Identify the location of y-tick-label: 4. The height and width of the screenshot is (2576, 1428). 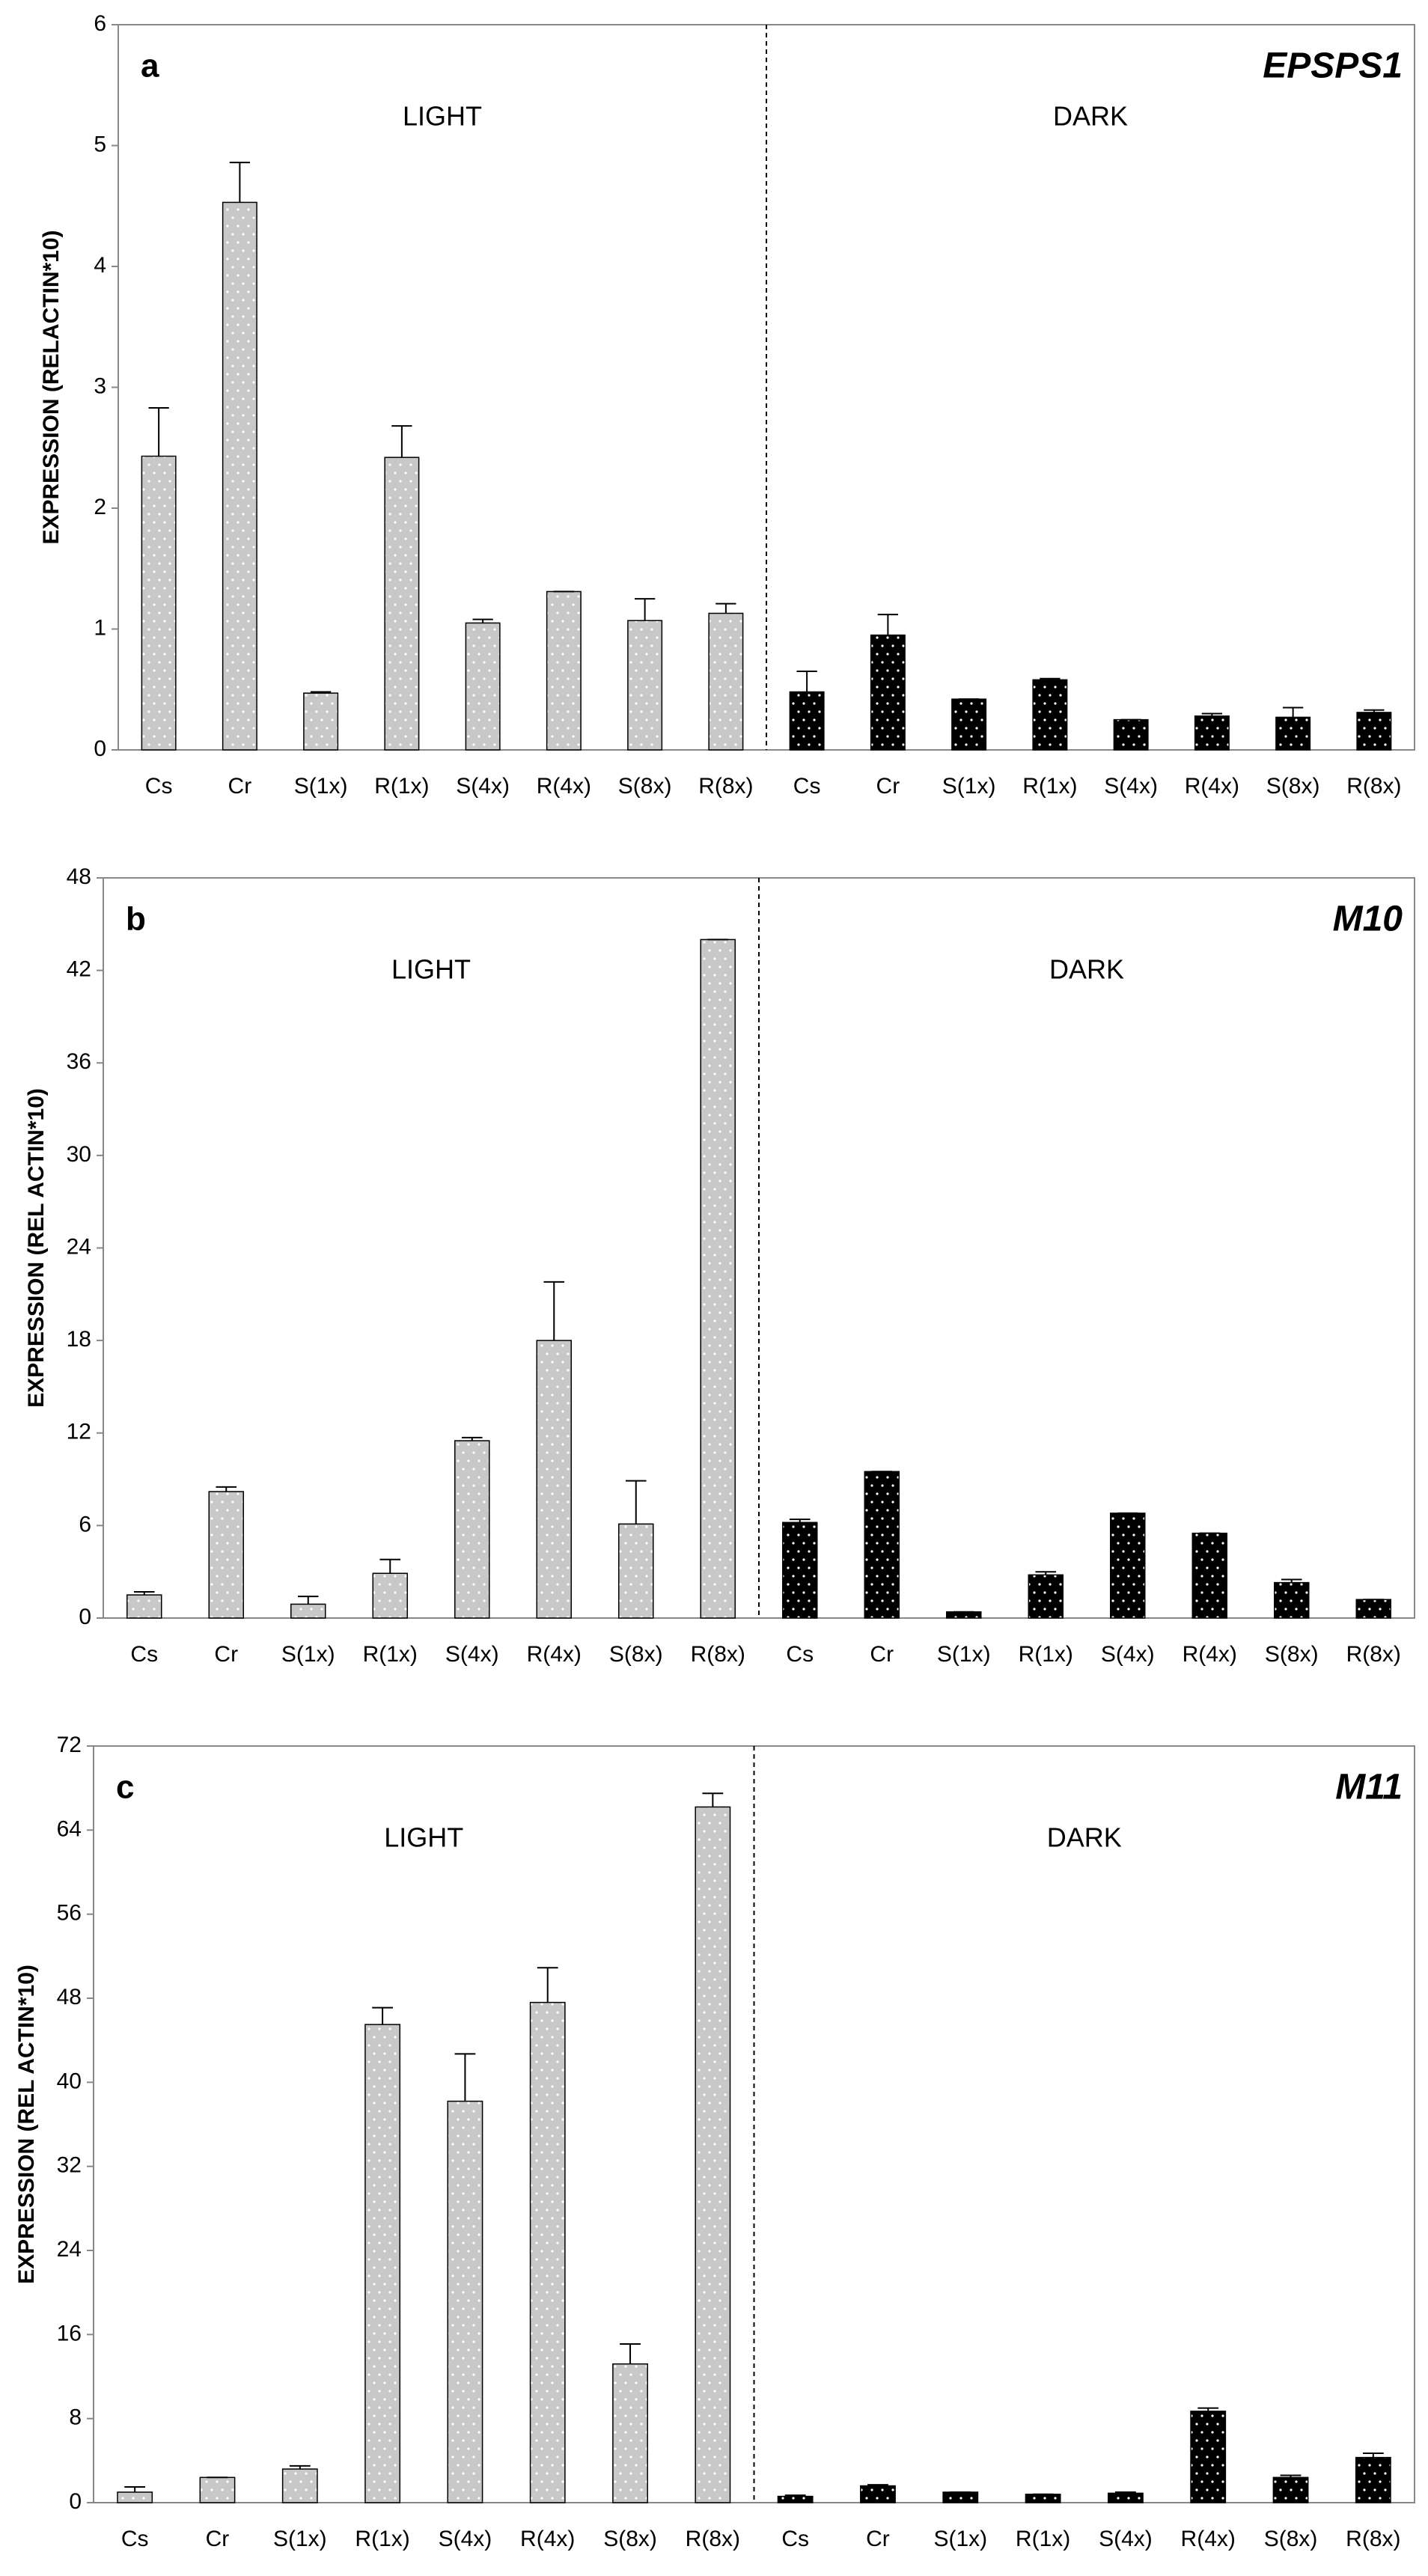
(100, 265).